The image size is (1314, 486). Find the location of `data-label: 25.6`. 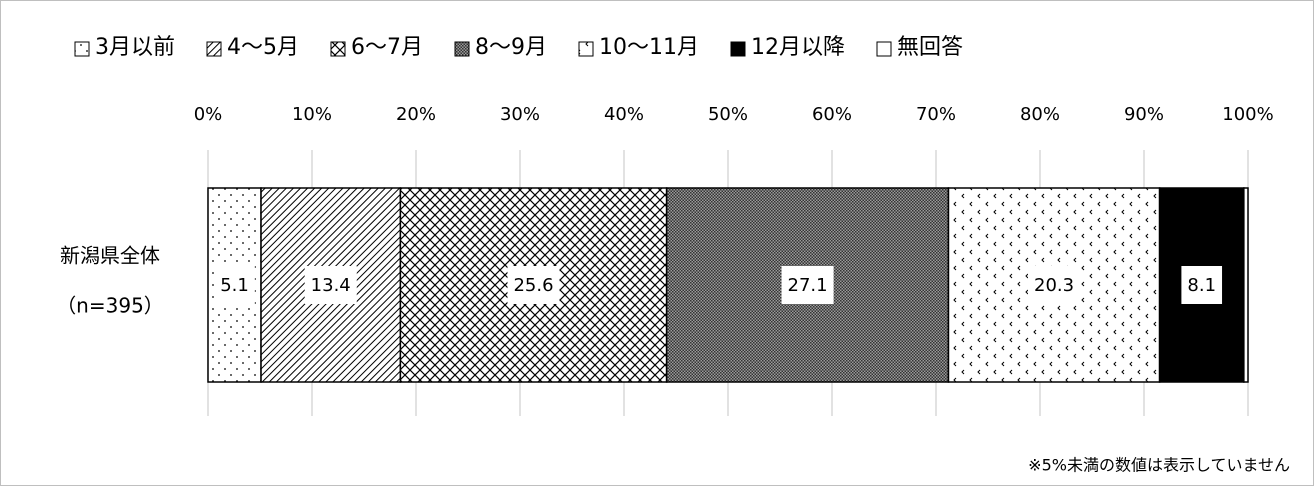

data-label: 25.6 is located at coordinates (533, 285).